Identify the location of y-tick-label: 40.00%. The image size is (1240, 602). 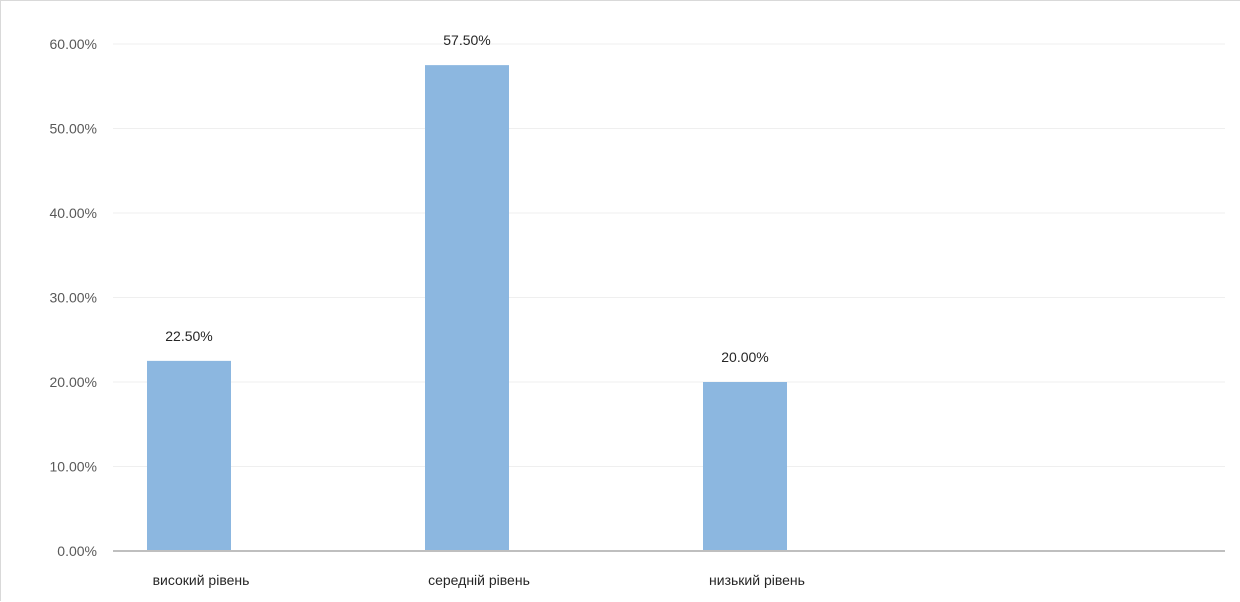
(73, 213).